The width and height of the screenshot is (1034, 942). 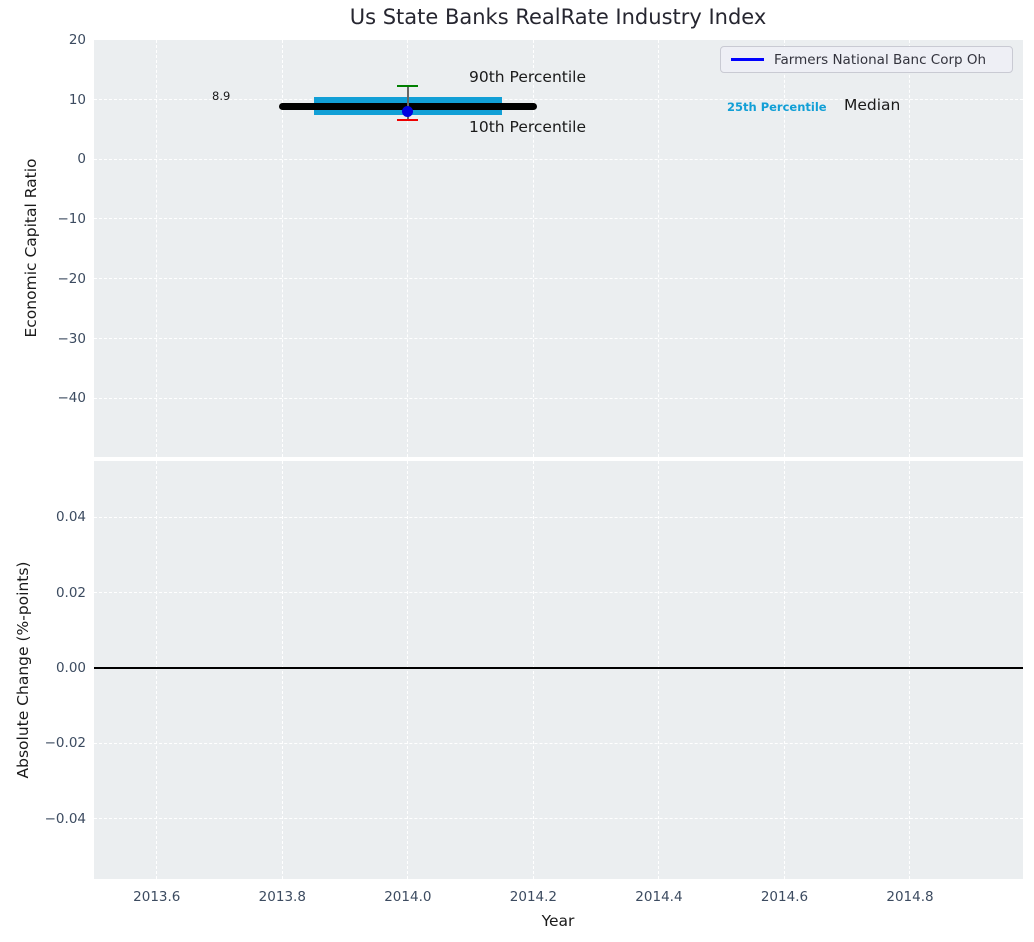 What do you see at coordinates (72, 219) in the screenshot?
I see `y-tick-label: −10` at bounding box center [72, 219].